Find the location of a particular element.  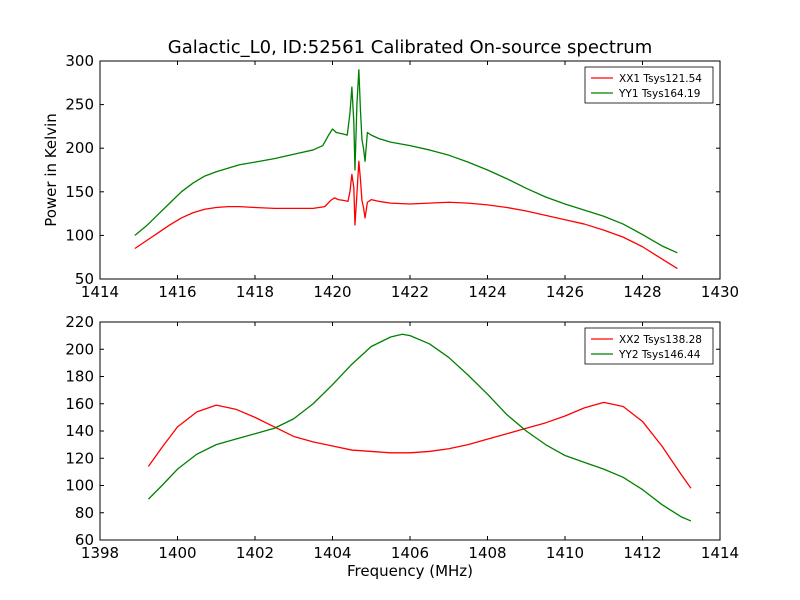

x-tick-label: 1424 is located at coordinates (487, 292).